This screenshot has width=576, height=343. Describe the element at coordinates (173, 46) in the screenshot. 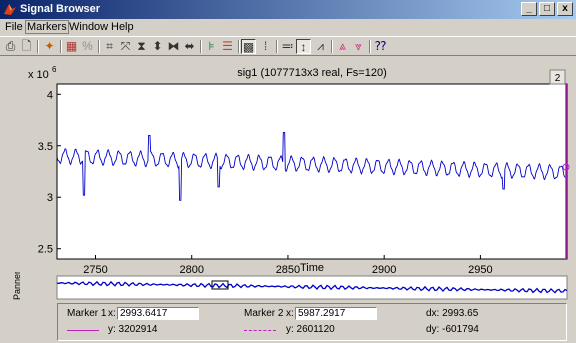

I see `zoom-x-out-icon: ⧓` at that location.